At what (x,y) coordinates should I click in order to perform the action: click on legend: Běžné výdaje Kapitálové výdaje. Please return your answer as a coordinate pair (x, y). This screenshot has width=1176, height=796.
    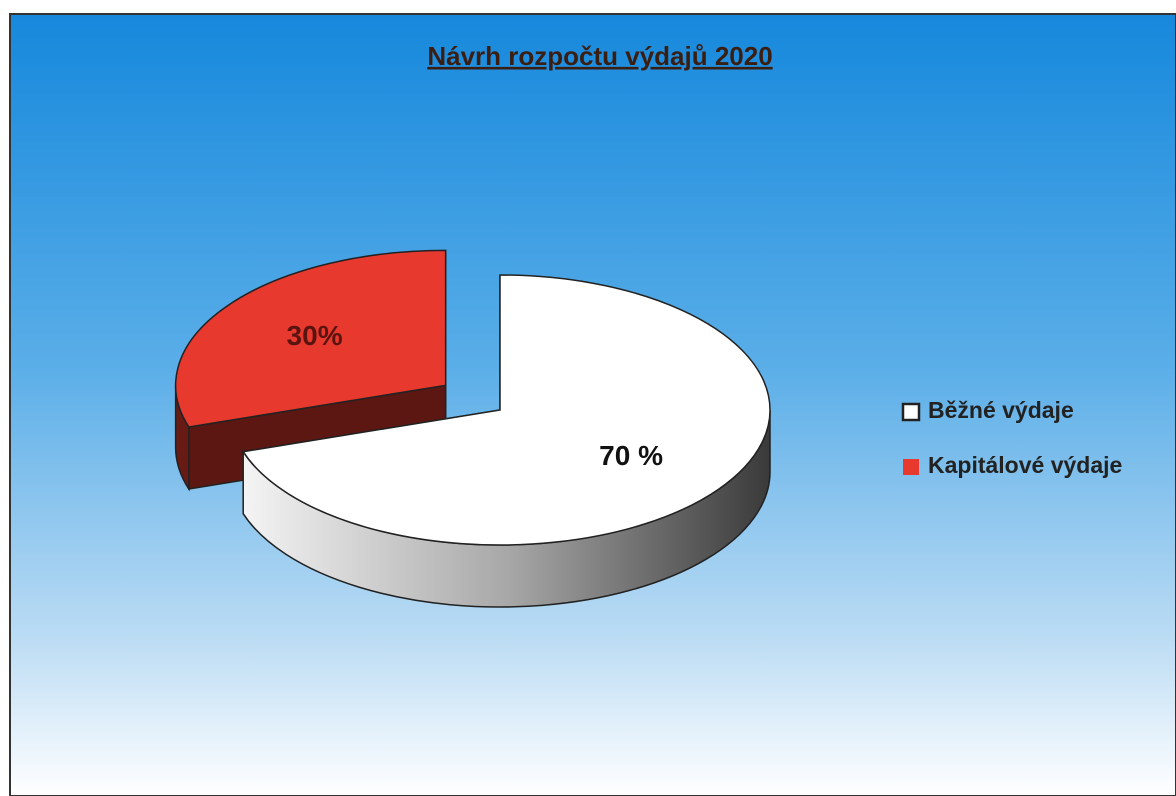
    Looking at the image, I should click on (1011, 437).